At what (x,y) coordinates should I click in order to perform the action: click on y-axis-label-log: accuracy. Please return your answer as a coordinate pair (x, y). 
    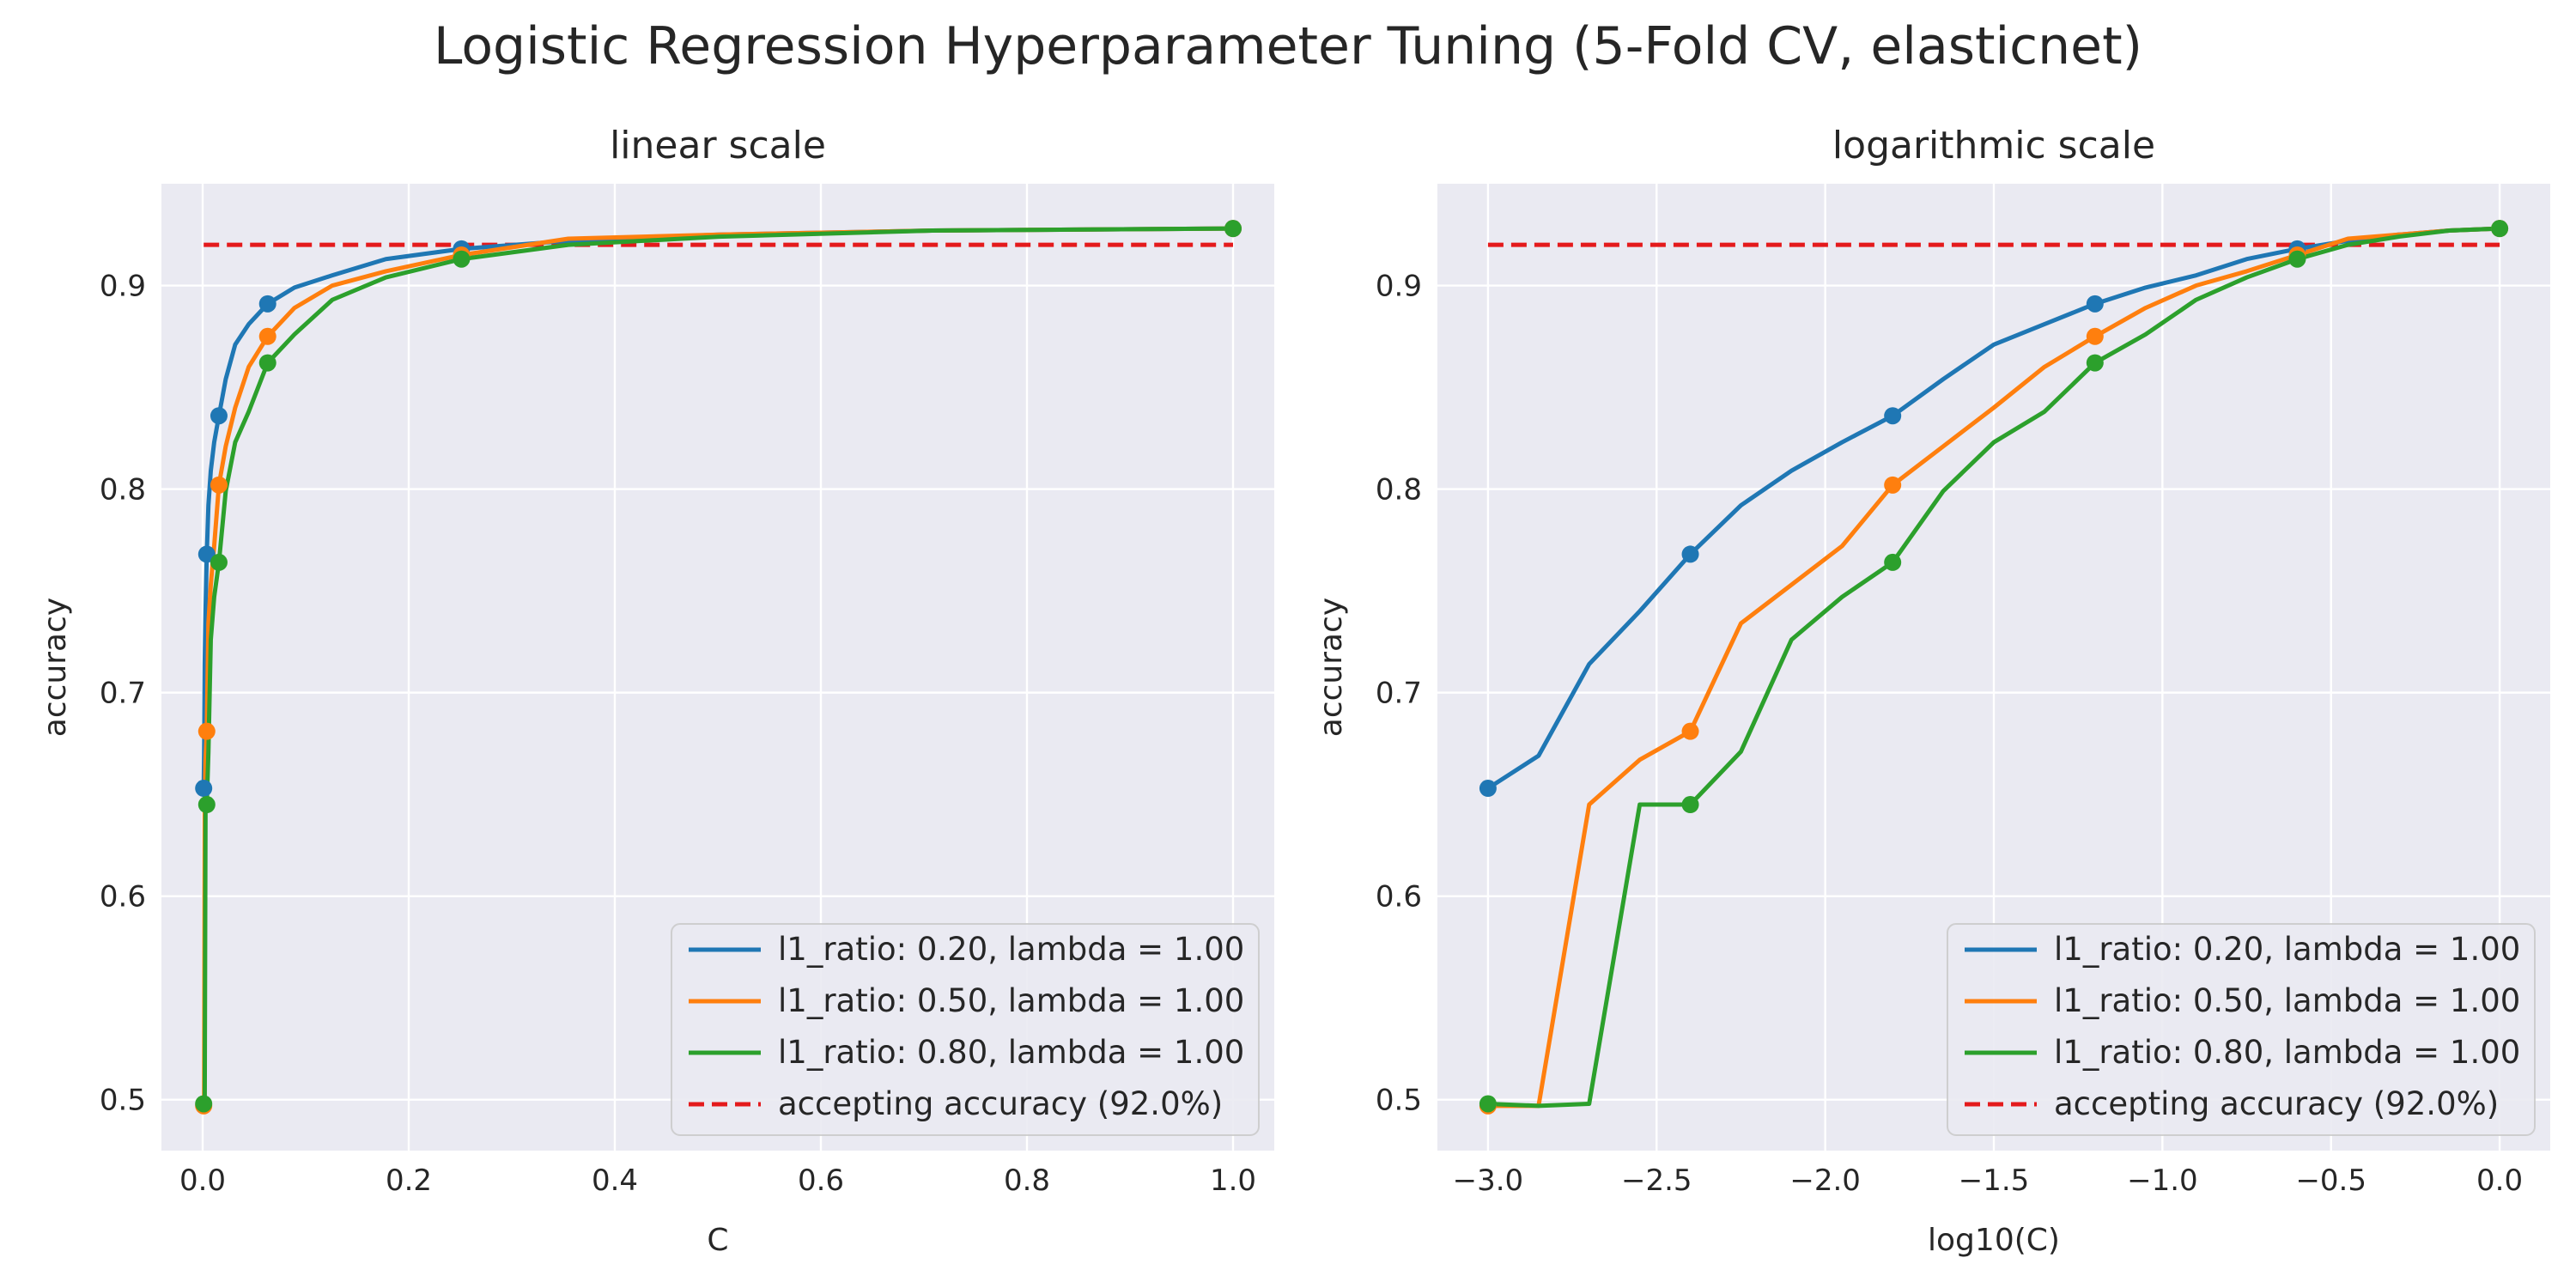
    Looking at the image, I should click on (1331, 667).